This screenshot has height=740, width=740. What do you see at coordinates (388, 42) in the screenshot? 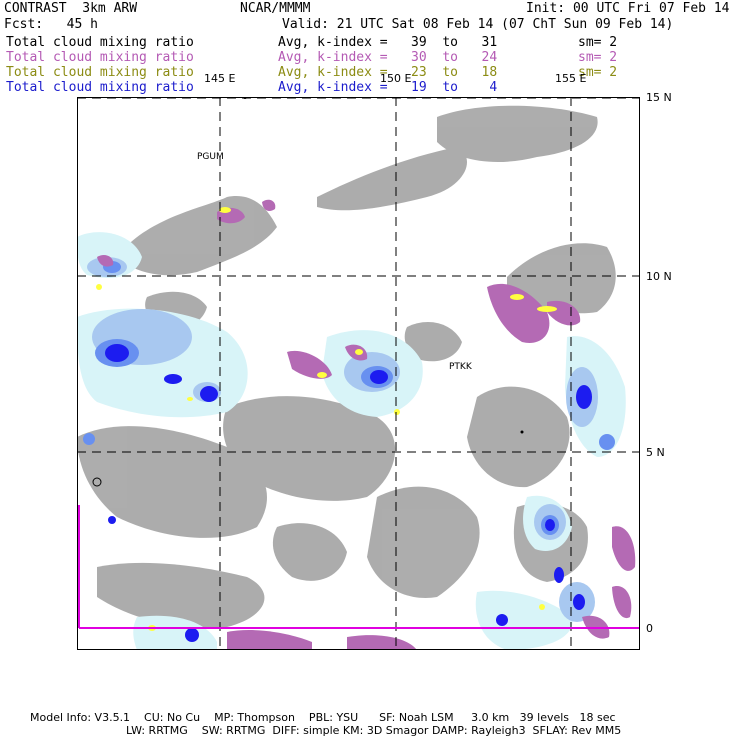
I see `field-range-1: Avg, k-index = 39 to 31` at bounding box center [388, 42].